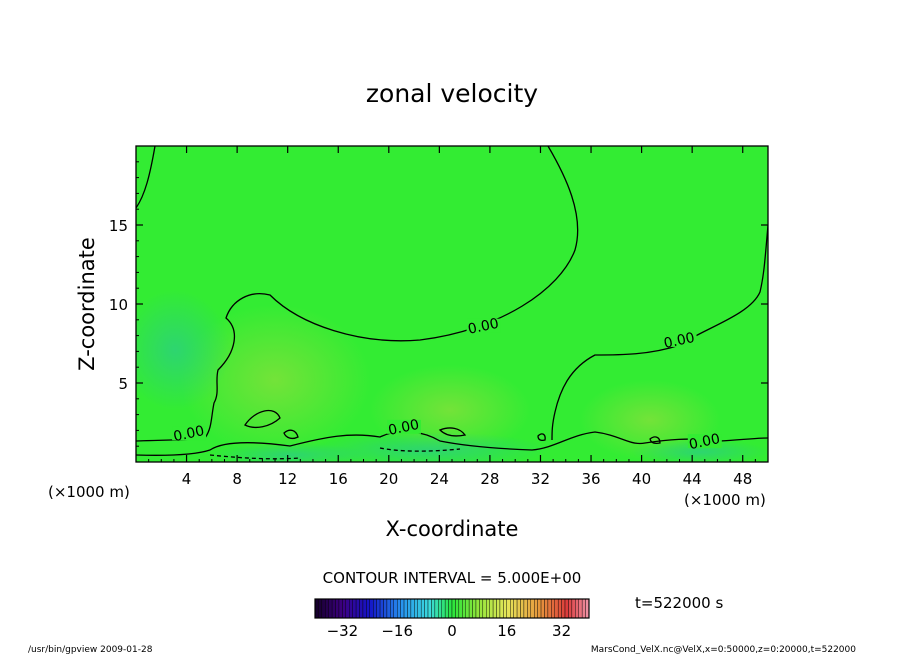 This screenshot has width=904, height=654. What do you see at coordinates (237, 479) in the screenshot?
I see `x-tick-label: 8` at bounding box center [237, 479].